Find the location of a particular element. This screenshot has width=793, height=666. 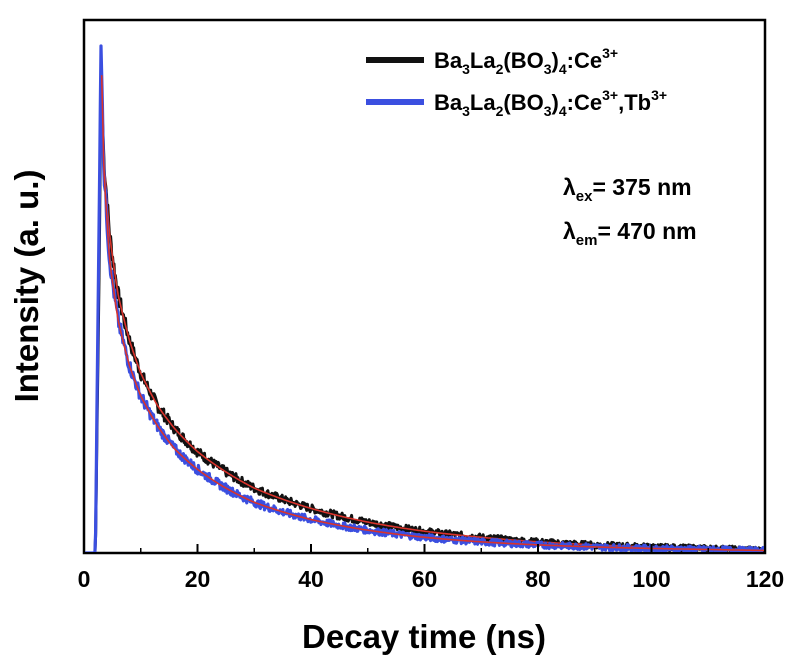

legend-label-ce: Ba3La2(BO3)4:Ce3+ is located at coordinates (526, 61).